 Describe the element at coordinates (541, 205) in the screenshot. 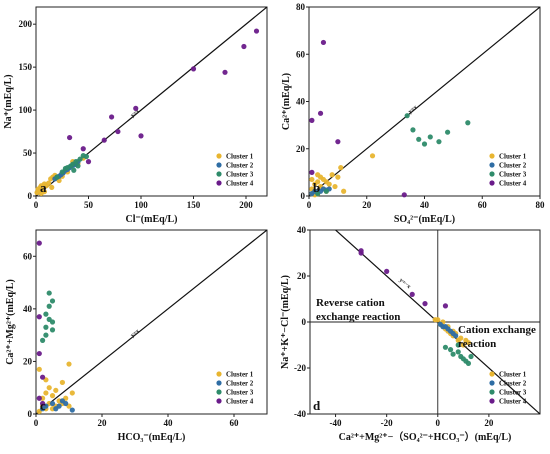

I see `x-tick-label: 80` at that location.